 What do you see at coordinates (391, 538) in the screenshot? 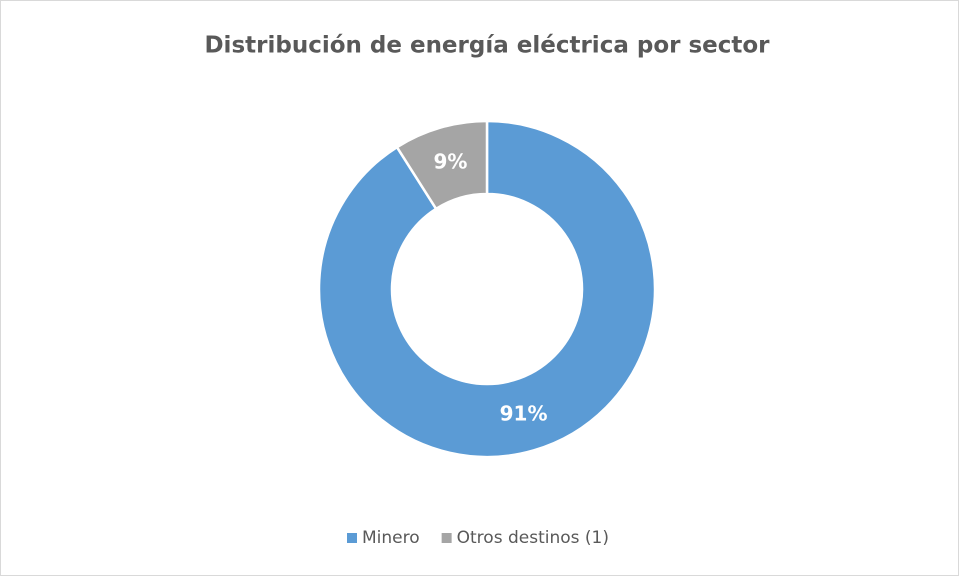
I see `legend-label: Minero` at bounding box center [391, 538].